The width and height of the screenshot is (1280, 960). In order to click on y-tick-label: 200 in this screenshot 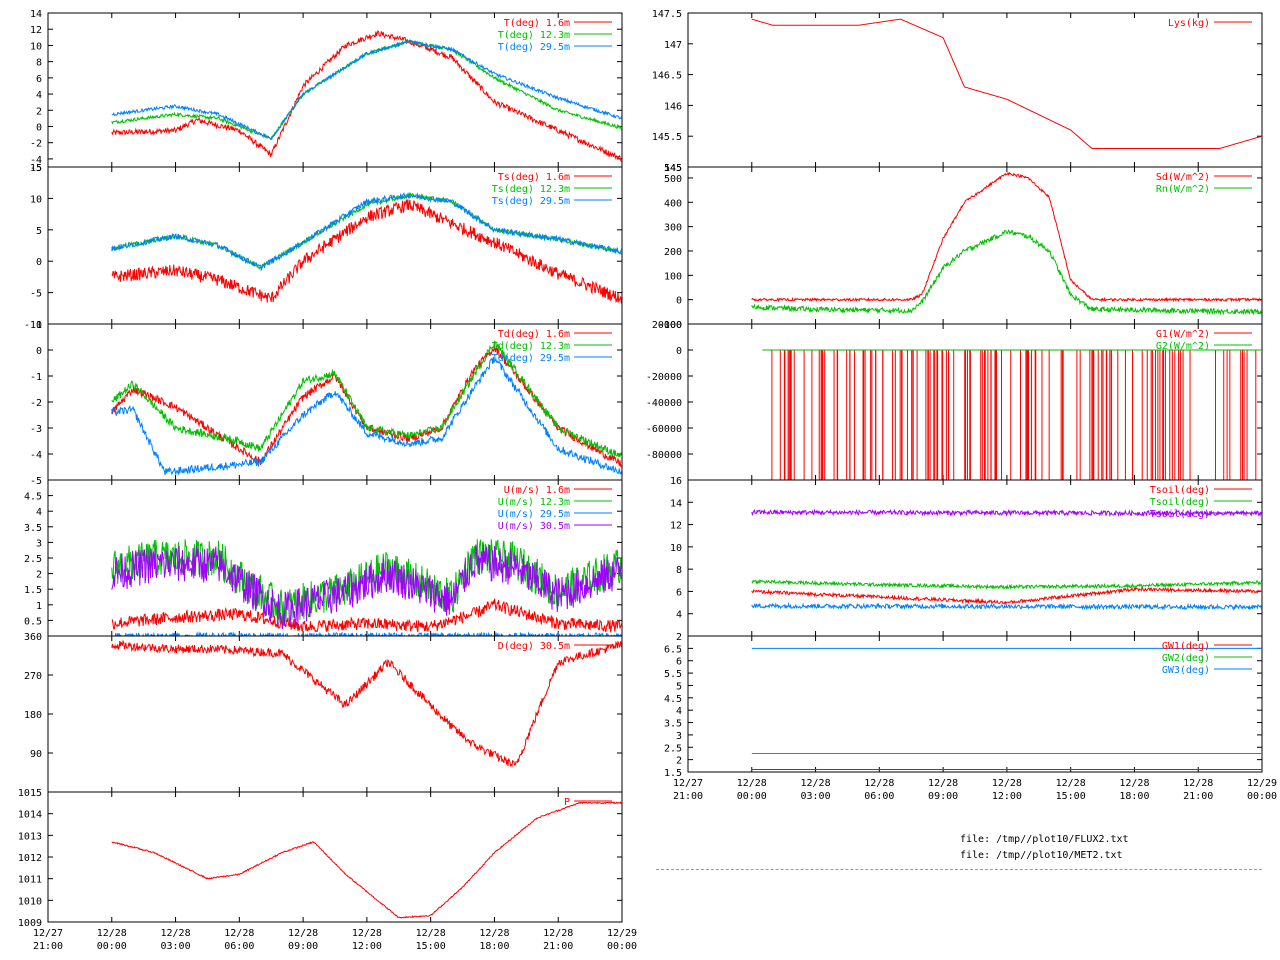, I will do `click(673, 252)`.